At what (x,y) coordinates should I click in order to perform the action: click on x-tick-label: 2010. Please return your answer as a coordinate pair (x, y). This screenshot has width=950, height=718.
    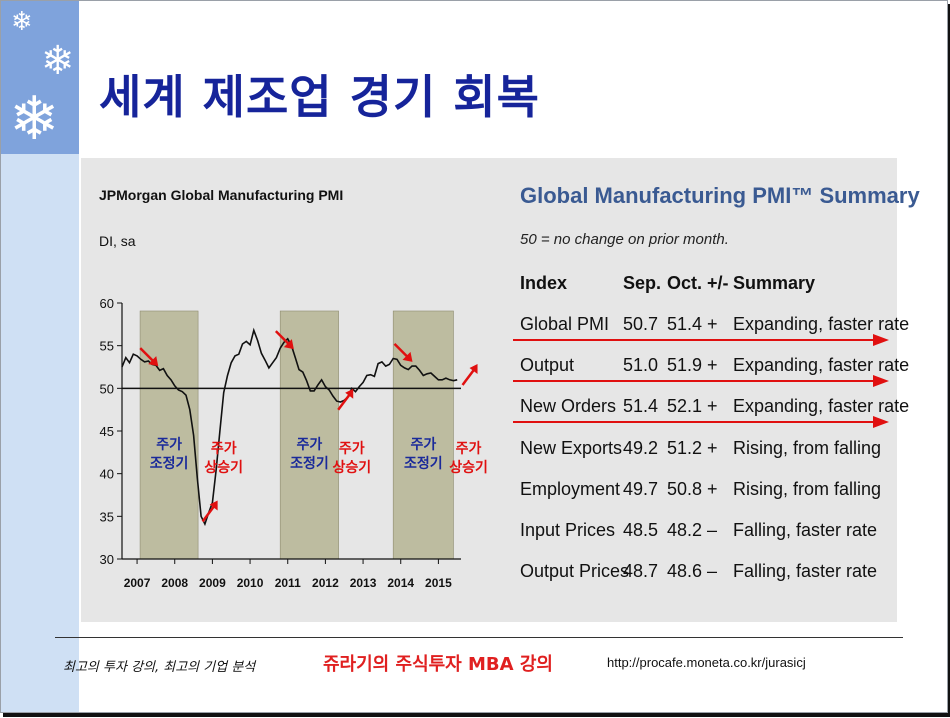
    Looking at the image, I should click on (250, 583).